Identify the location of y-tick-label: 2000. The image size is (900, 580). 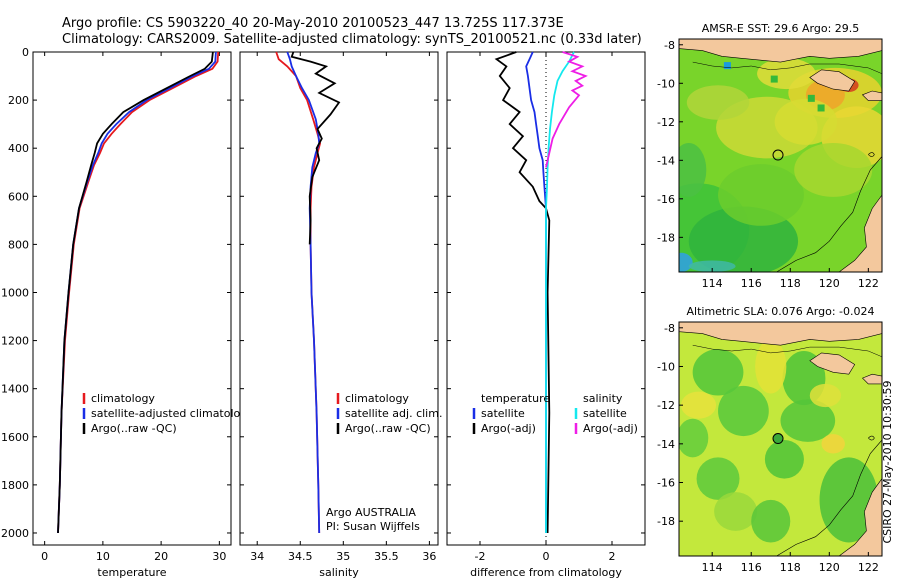
(15, 533).